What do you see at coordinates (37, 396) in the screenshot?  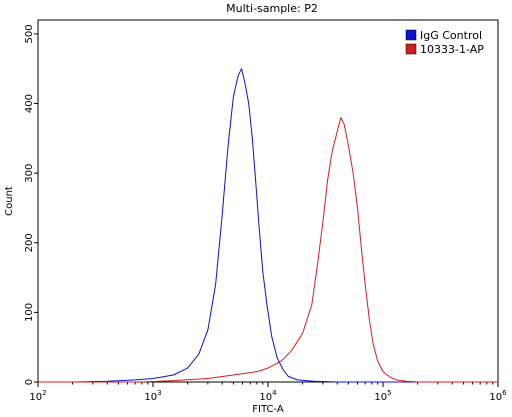 I see `x-tick-label: 10²` at bounding box center [37, 396].